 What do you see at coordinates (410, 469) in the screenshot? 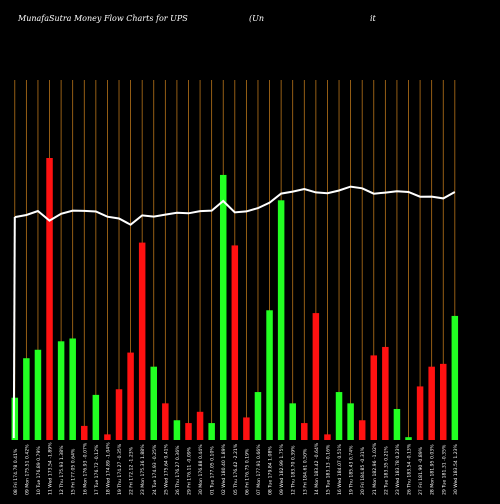
I see `x-tick-label: 26 Thu 183.54 -0.13%` at bounding box center [410, 469].